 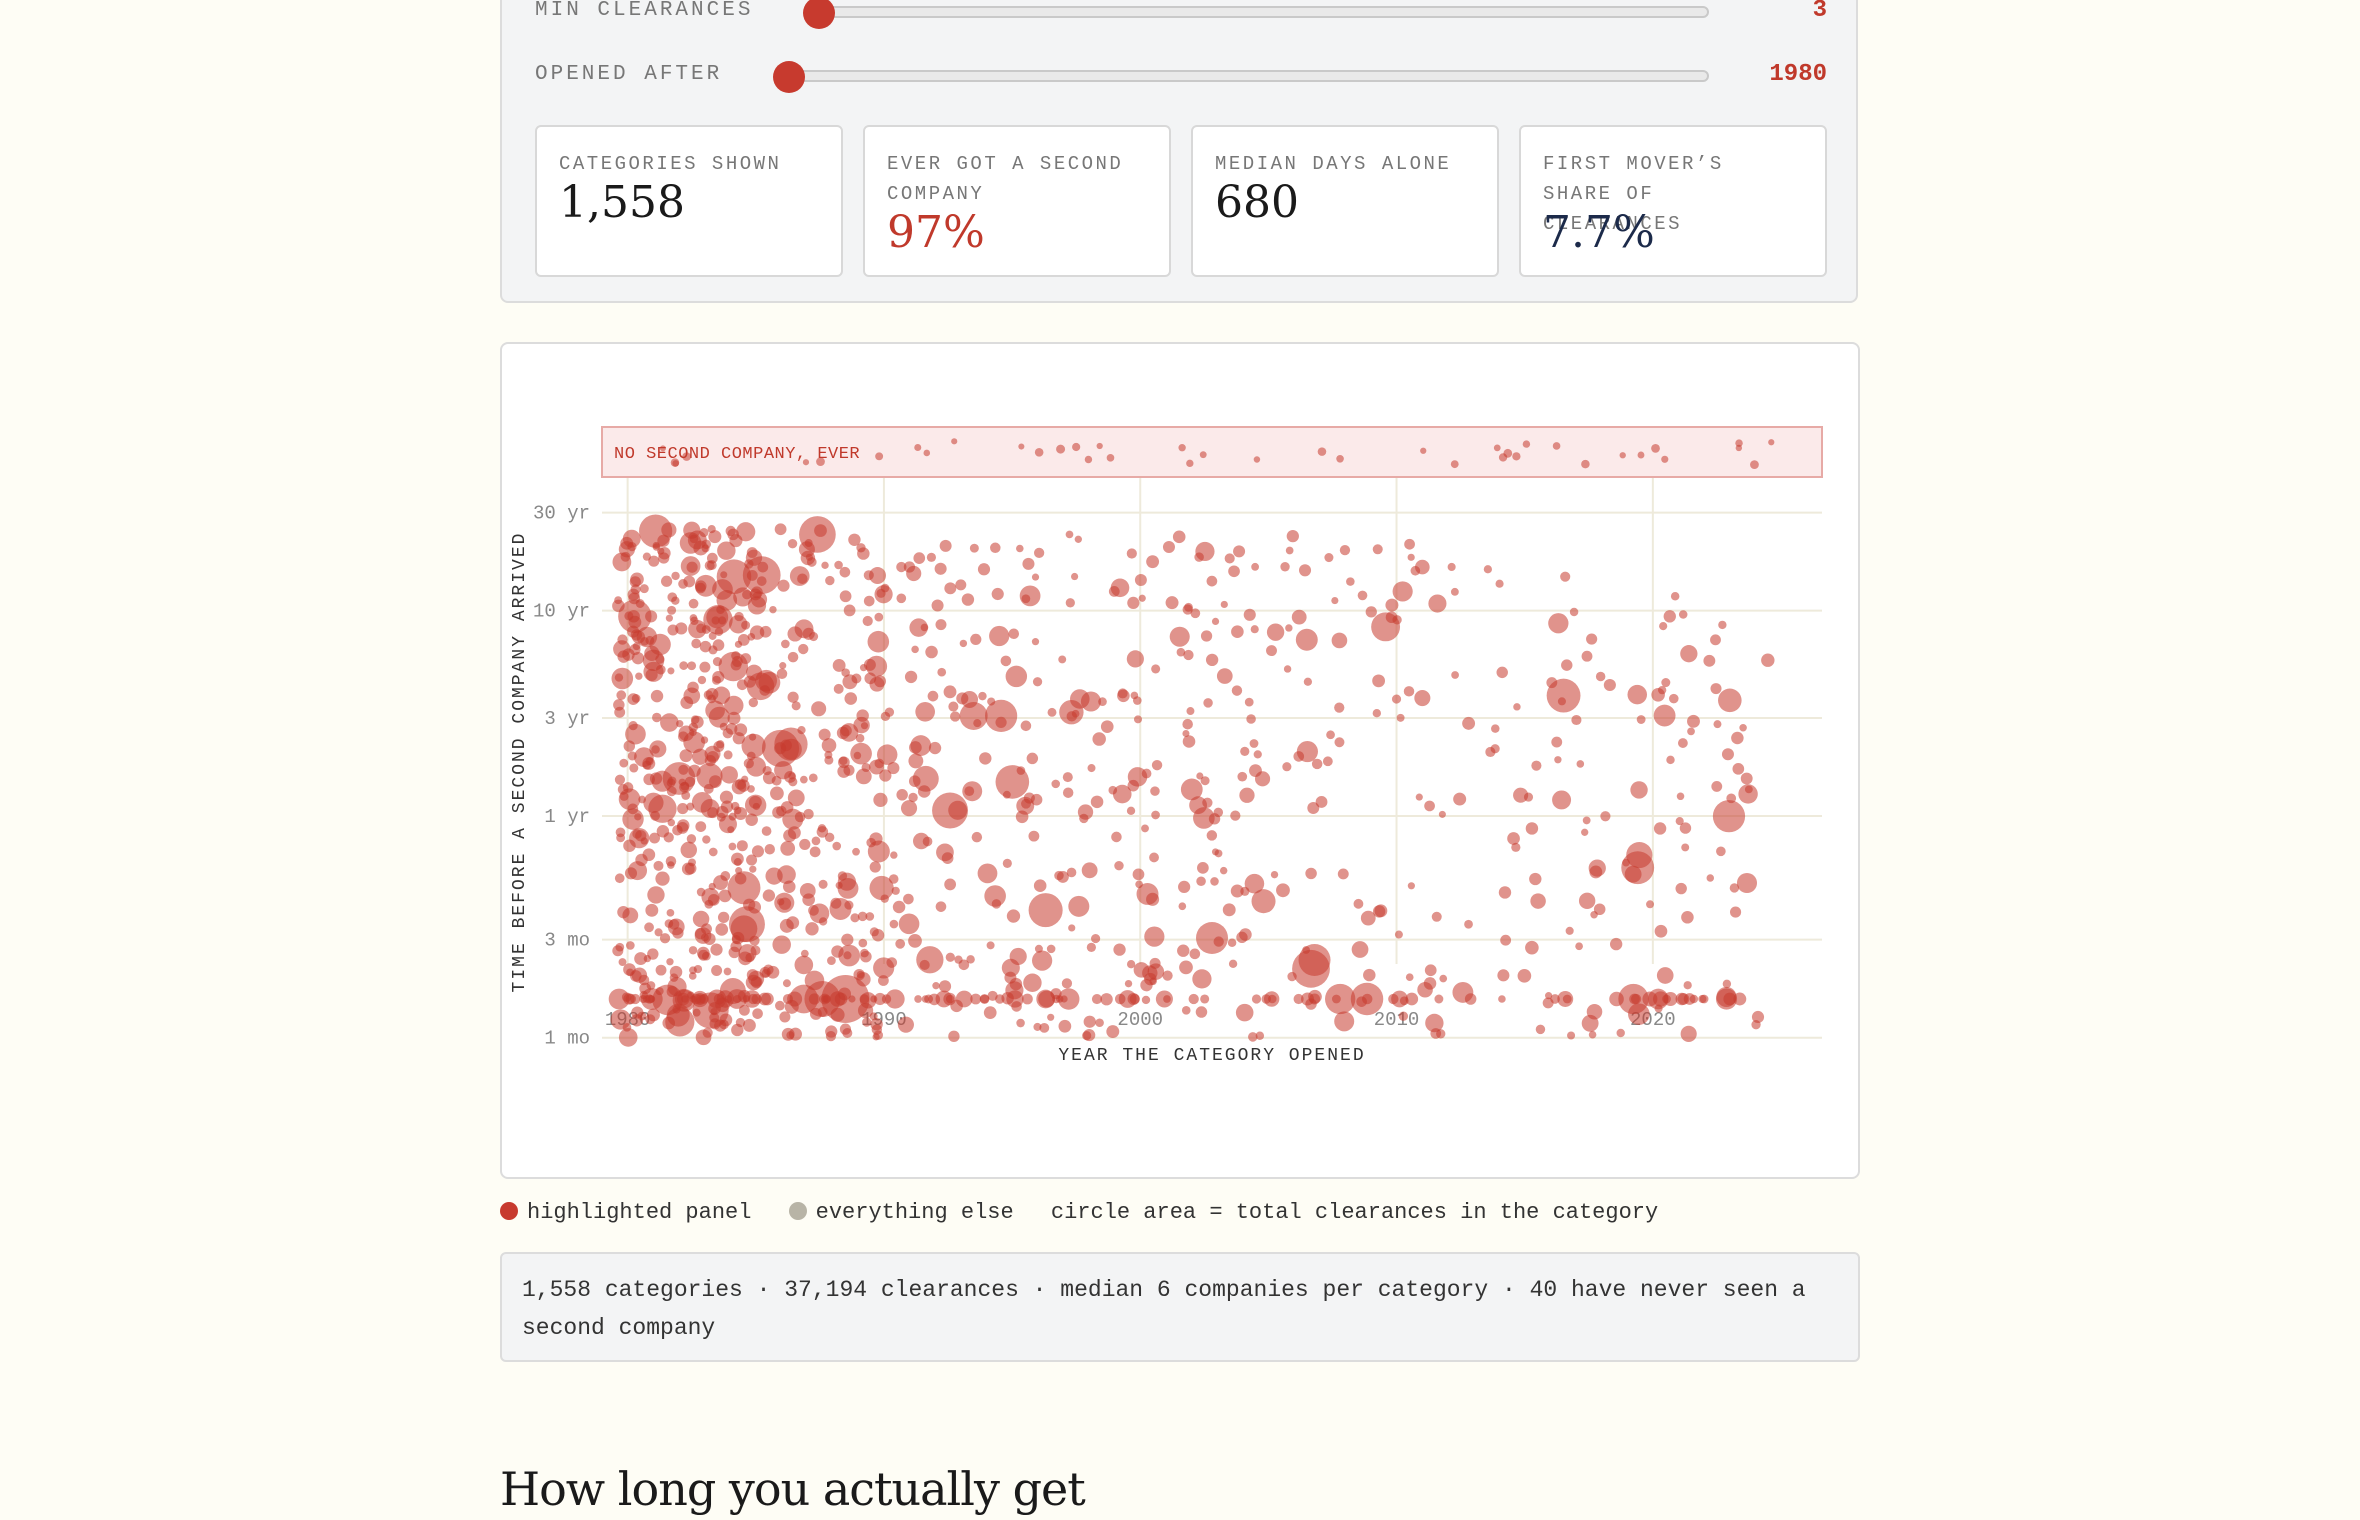 What do you see at coordinates (819, 14) in the screenshot?
I see `min-clearances-thumb` at bounding box center [819, 14].